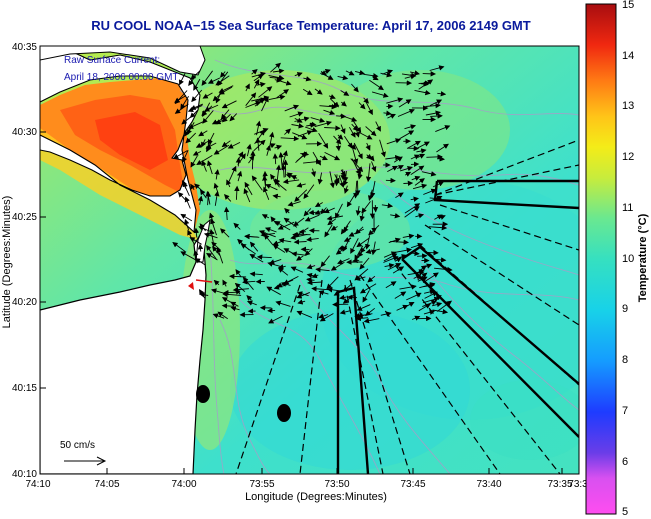 Image resolution: width=651 pixels, height=519 pixels. Describe the element at coordinates (29, 302) in the screenshot. I see `y-tick: 40:20` at that location.